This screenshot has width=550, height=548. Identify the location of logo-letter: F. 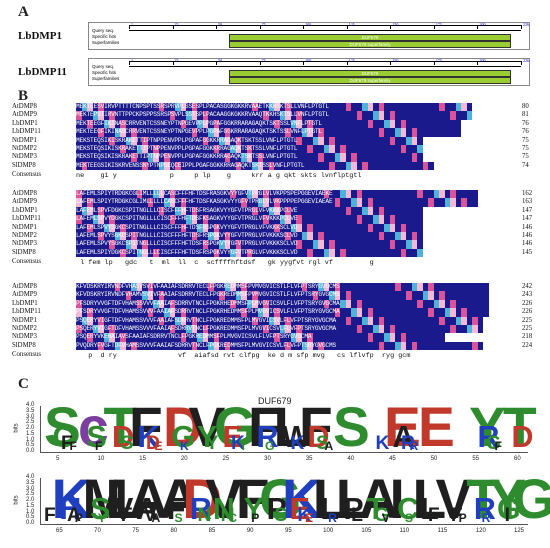
(498, 446).